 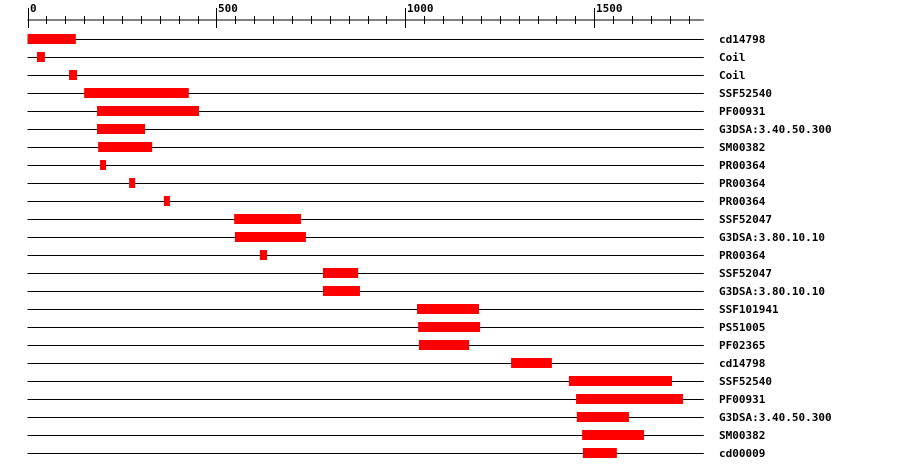 What do you see at coordinates (742, 345) in the screenshot?
I see `domain-label: PF02365` at bounding box center [742, 345].